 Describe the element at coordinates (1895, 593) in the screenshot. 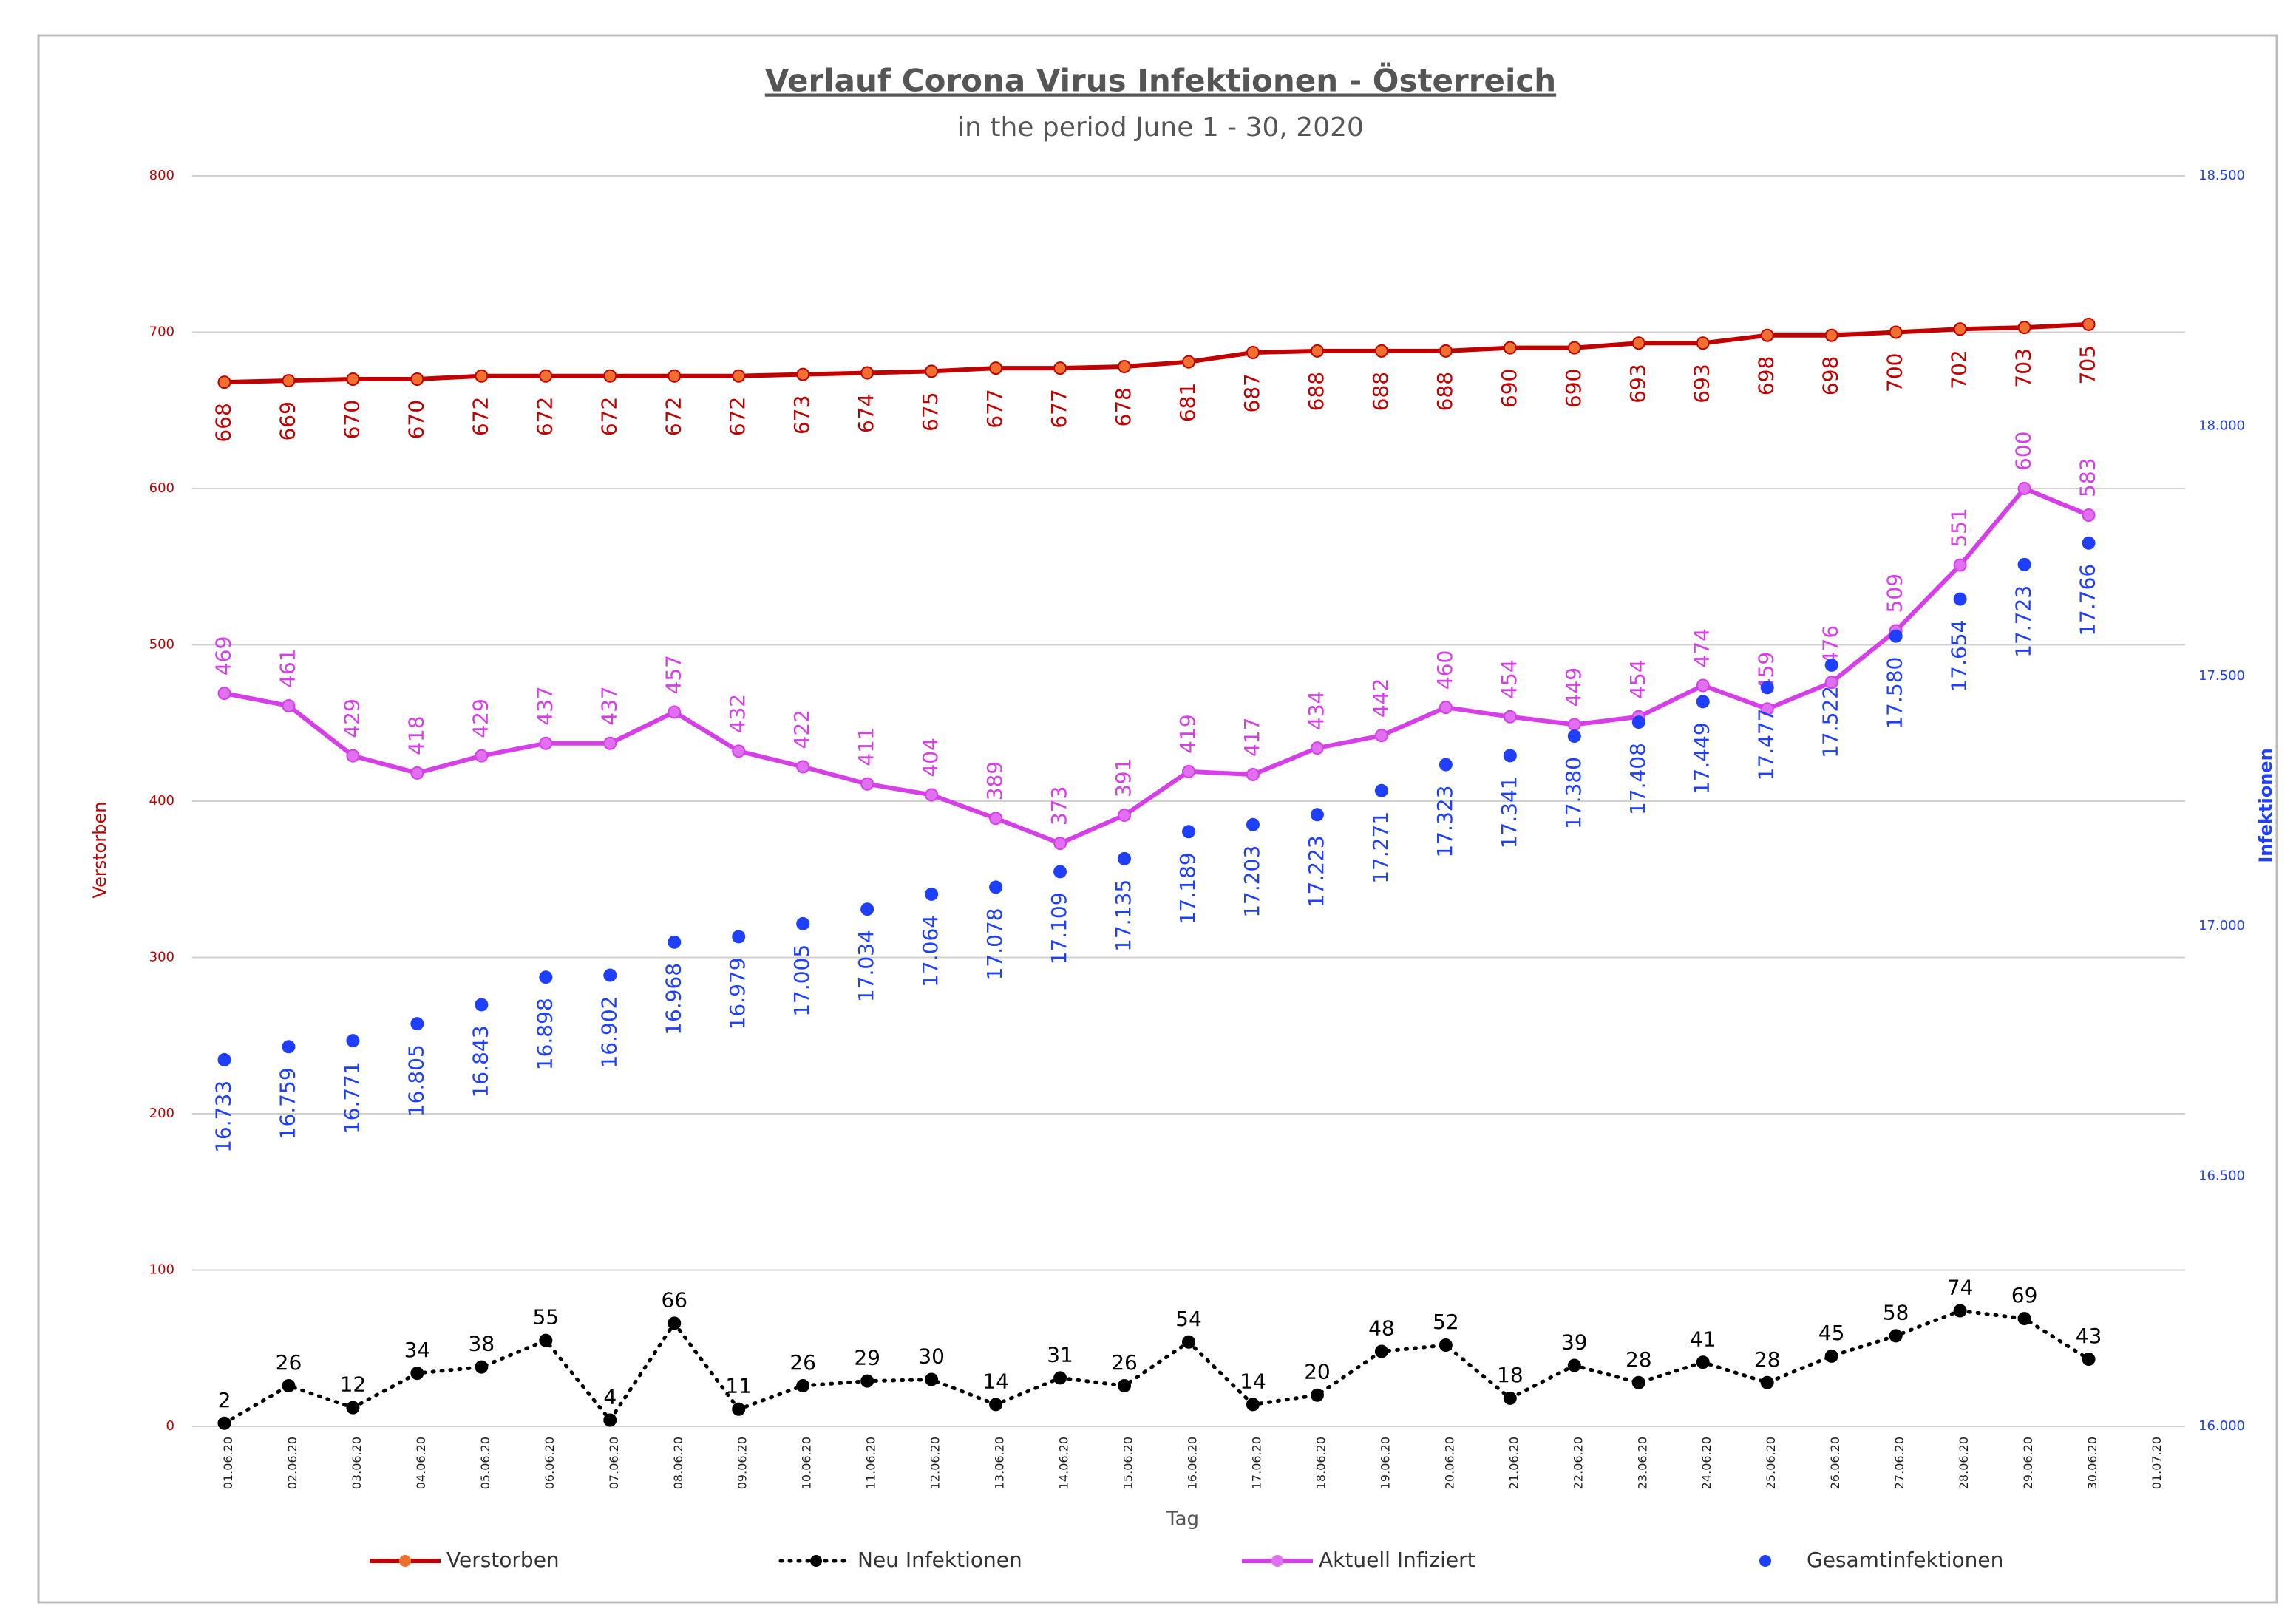

I see `data-label: 509` at that location.